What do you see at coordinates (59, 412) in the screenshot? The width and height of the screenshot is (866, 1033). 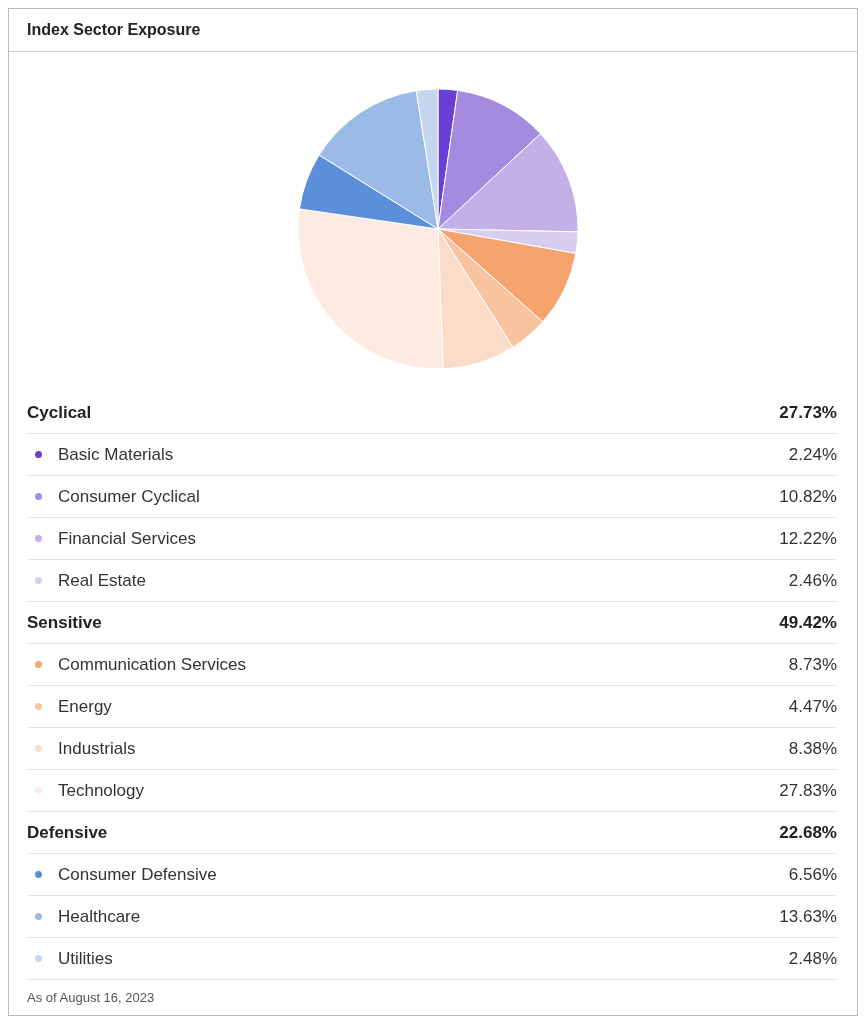 I see `text: Cyclical` at bounding box center [59, 412].